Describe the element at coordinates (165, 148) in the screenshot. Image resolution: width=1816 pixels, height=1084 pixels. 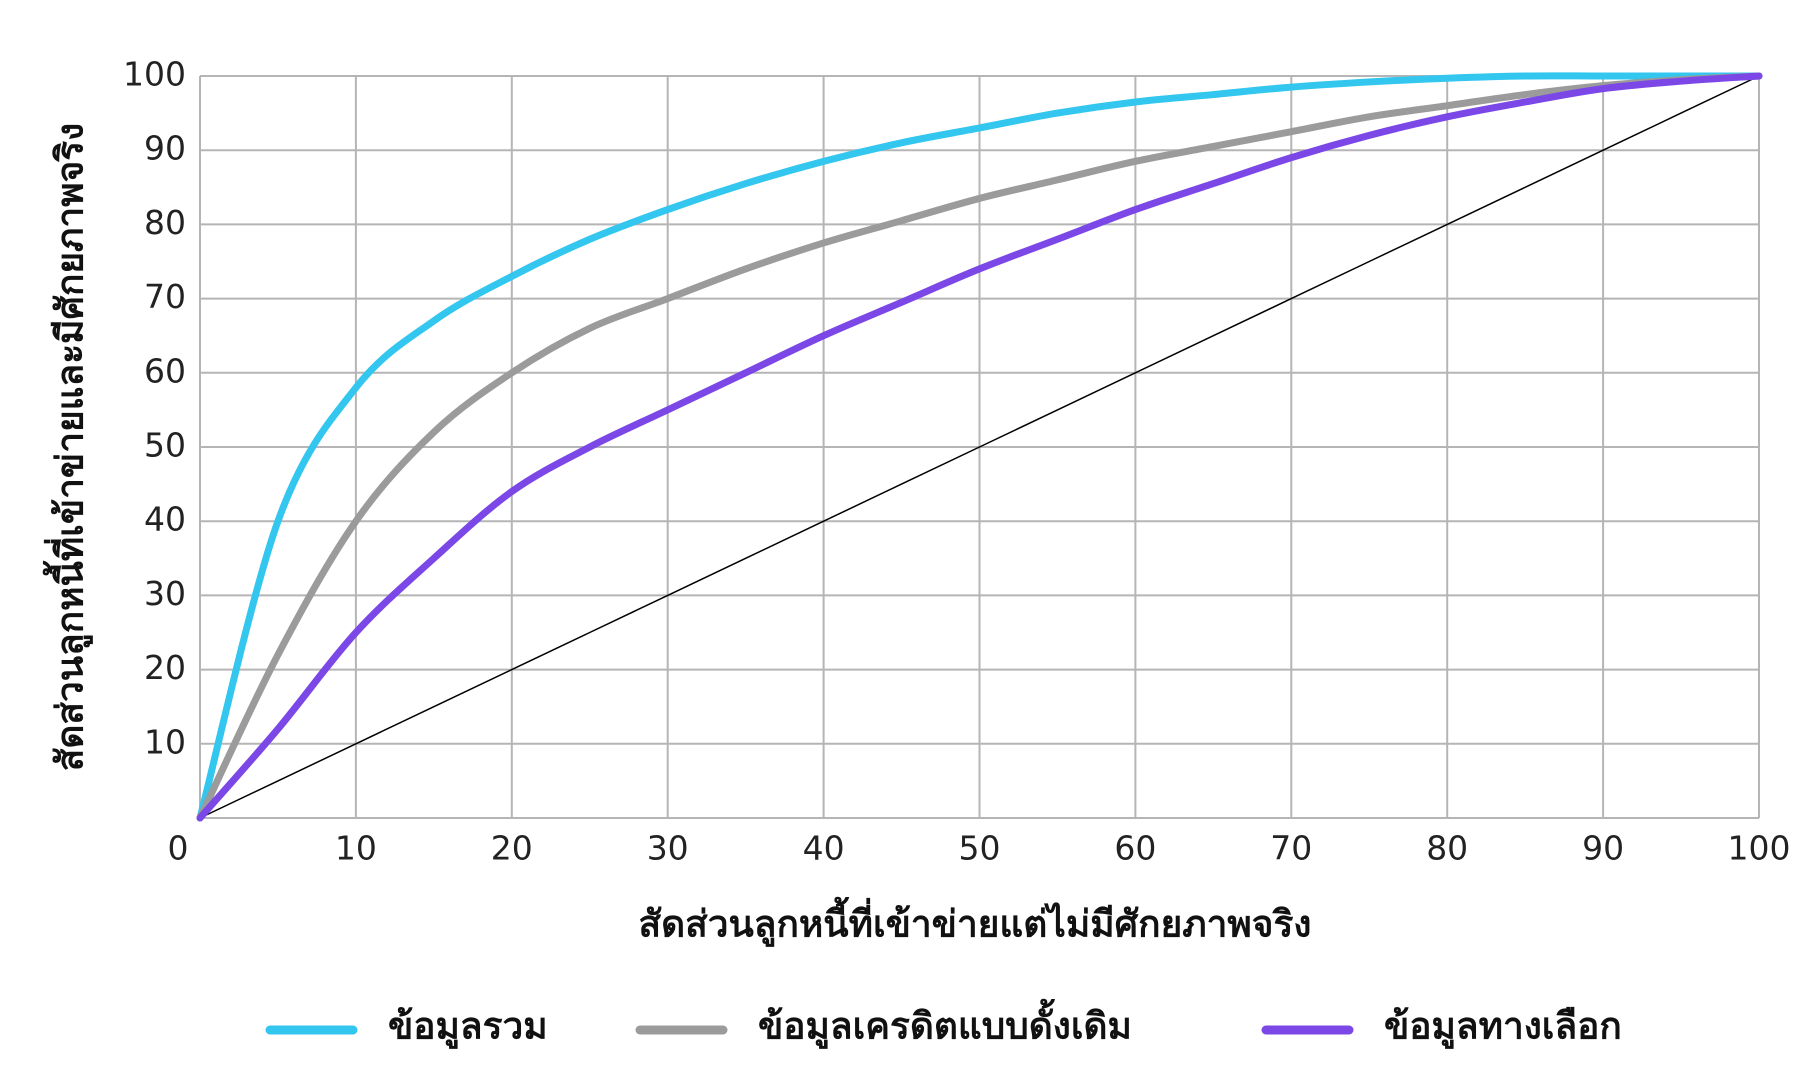
I see `y-tick-label: 90` at that location.